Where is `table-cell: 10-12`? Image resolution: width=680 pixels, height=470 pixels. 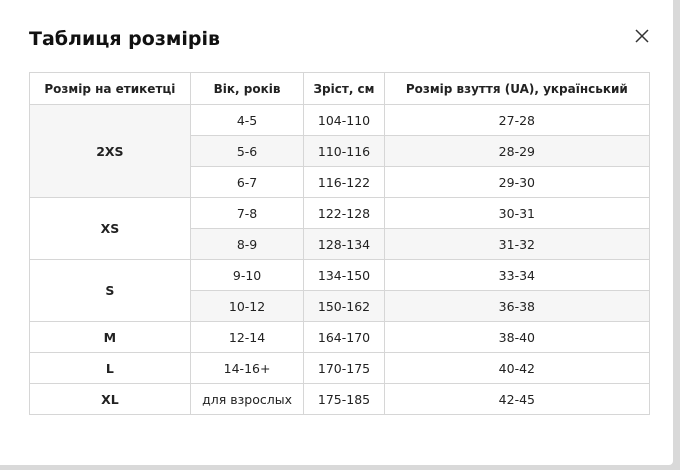 table-cell: 10-12 is located at coordinates (247, 306).